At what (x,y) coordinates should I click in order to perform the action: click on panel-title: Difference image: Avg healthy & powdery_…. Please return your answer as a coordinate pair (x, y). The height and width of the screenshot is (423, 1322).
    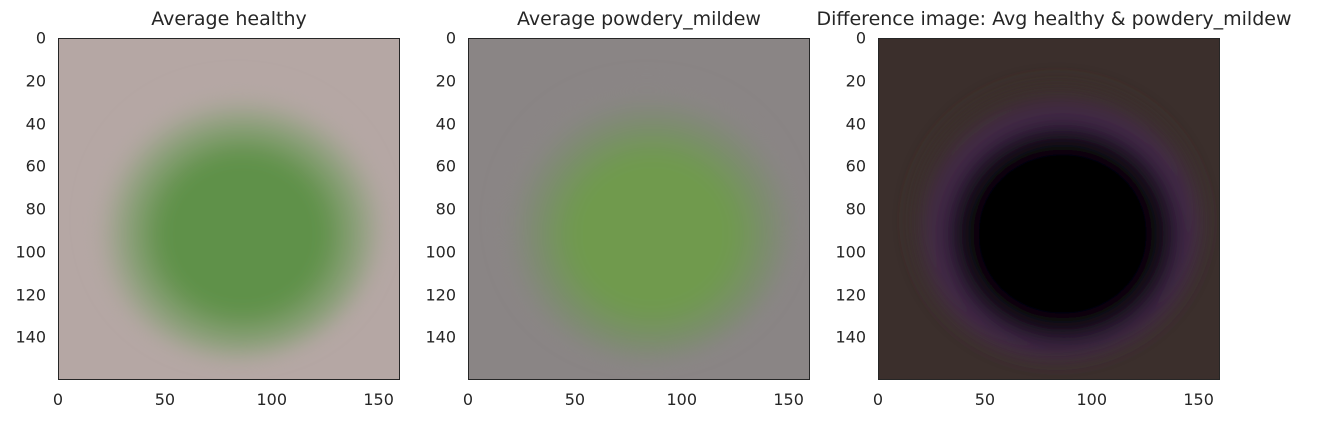
    Looking at the image, I should click on (1054, 19).